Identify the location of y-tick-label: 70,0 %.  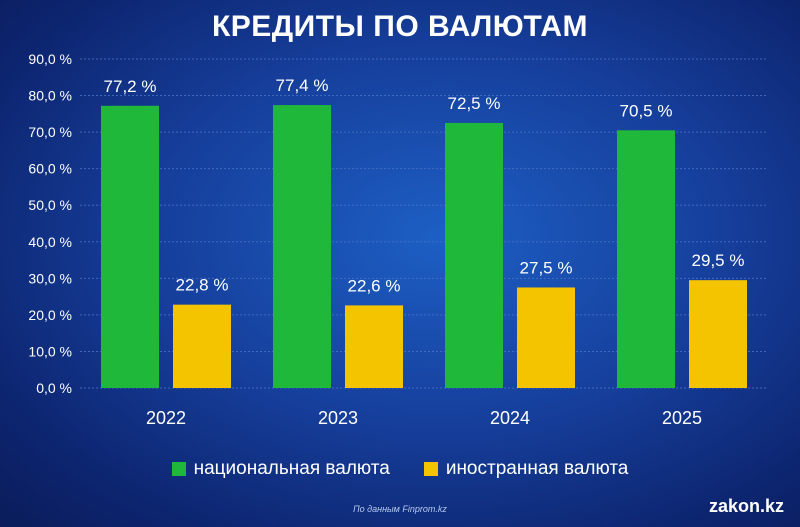
(50, 132).